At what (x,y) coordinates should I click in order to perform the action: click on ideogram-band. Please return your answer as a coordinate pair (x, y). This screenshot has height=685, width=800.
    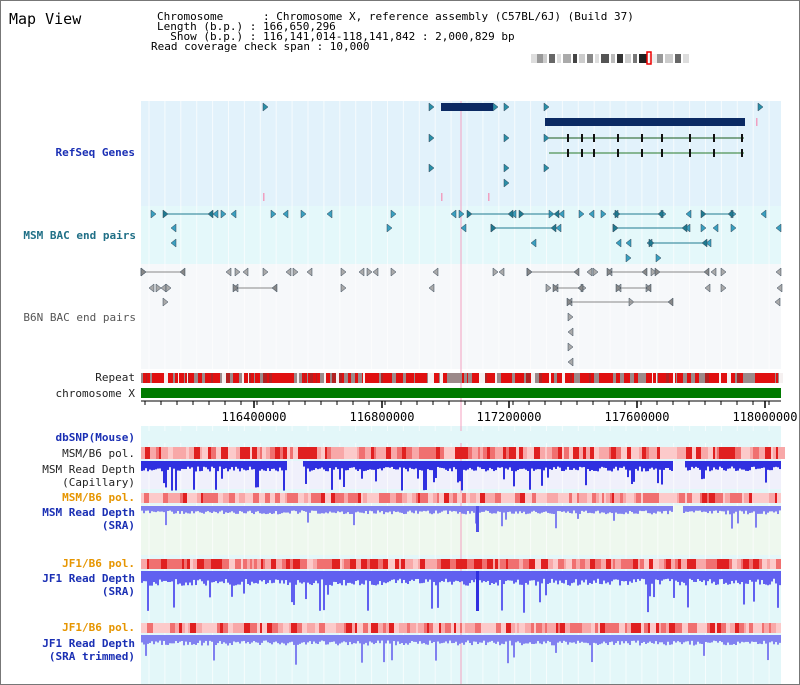
    Looking at the image, I should click on (653, 58).